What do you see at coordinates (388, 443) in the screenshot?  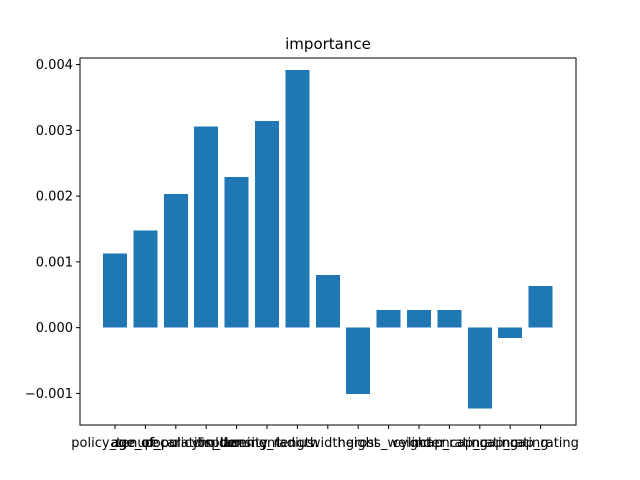 I see `x-tick-label-9: gross_weight` at bounding box center [388, 443].